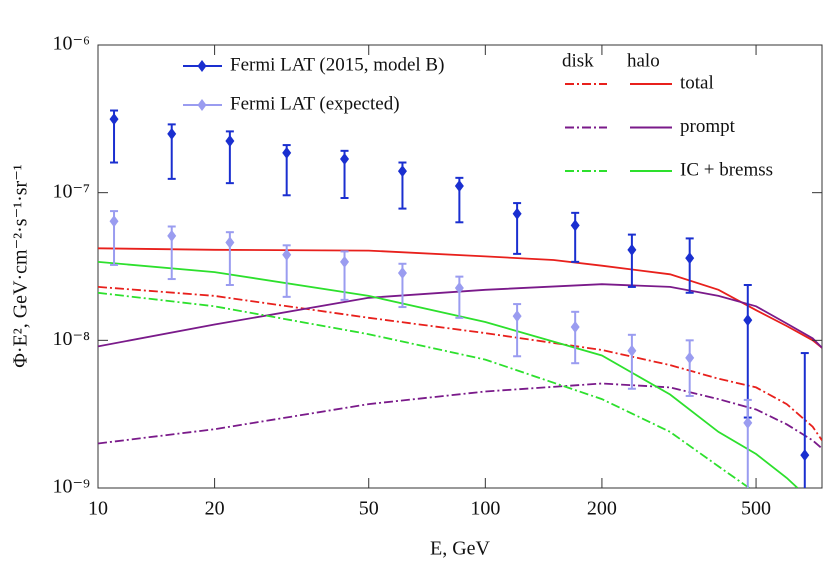  I want to click on legend-column-label: disk, so click(578, 60).